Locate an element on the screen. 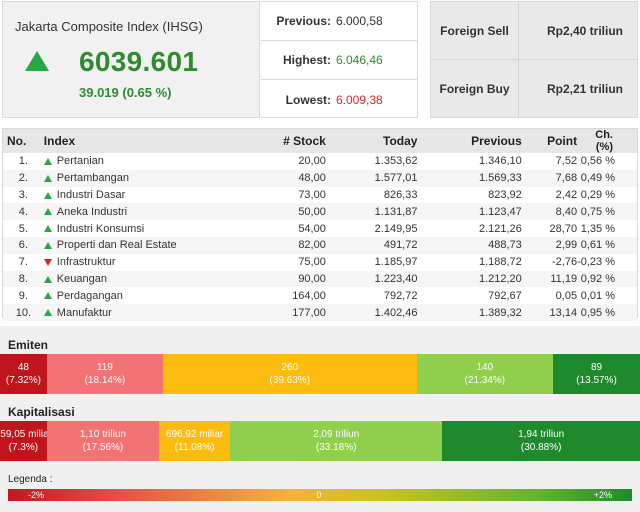 The width and height of the screenshot is (640, 512). row-point: 7,68 is located at coordinates (566, 178).